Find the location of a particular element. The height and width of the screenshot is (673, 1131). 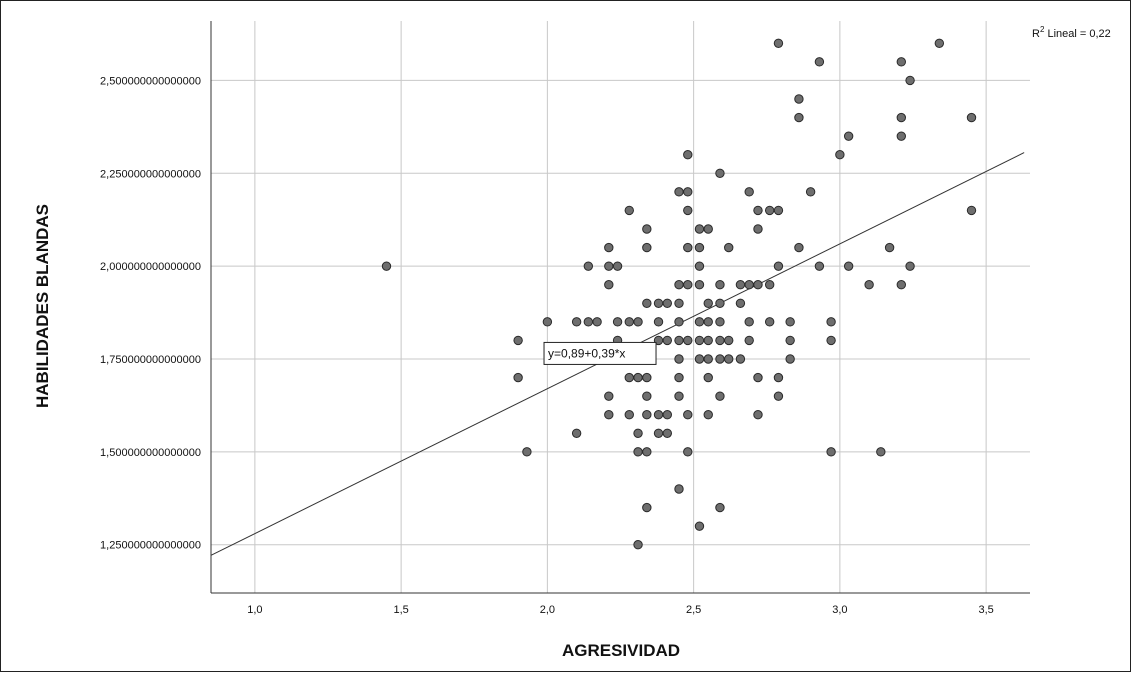

y-tick-label: 2,250000000000000 is located at coordinates (150, 174).